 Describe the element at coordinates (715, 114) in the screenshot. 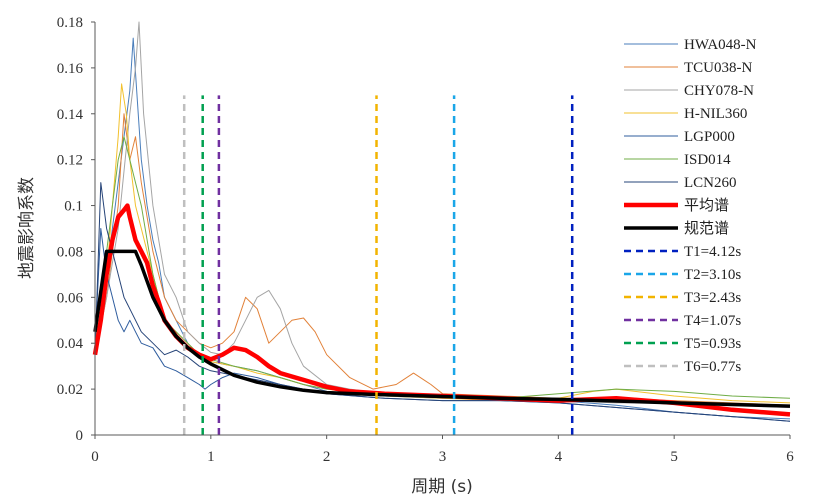

I see `legend-label: H-NIL360` at that location.